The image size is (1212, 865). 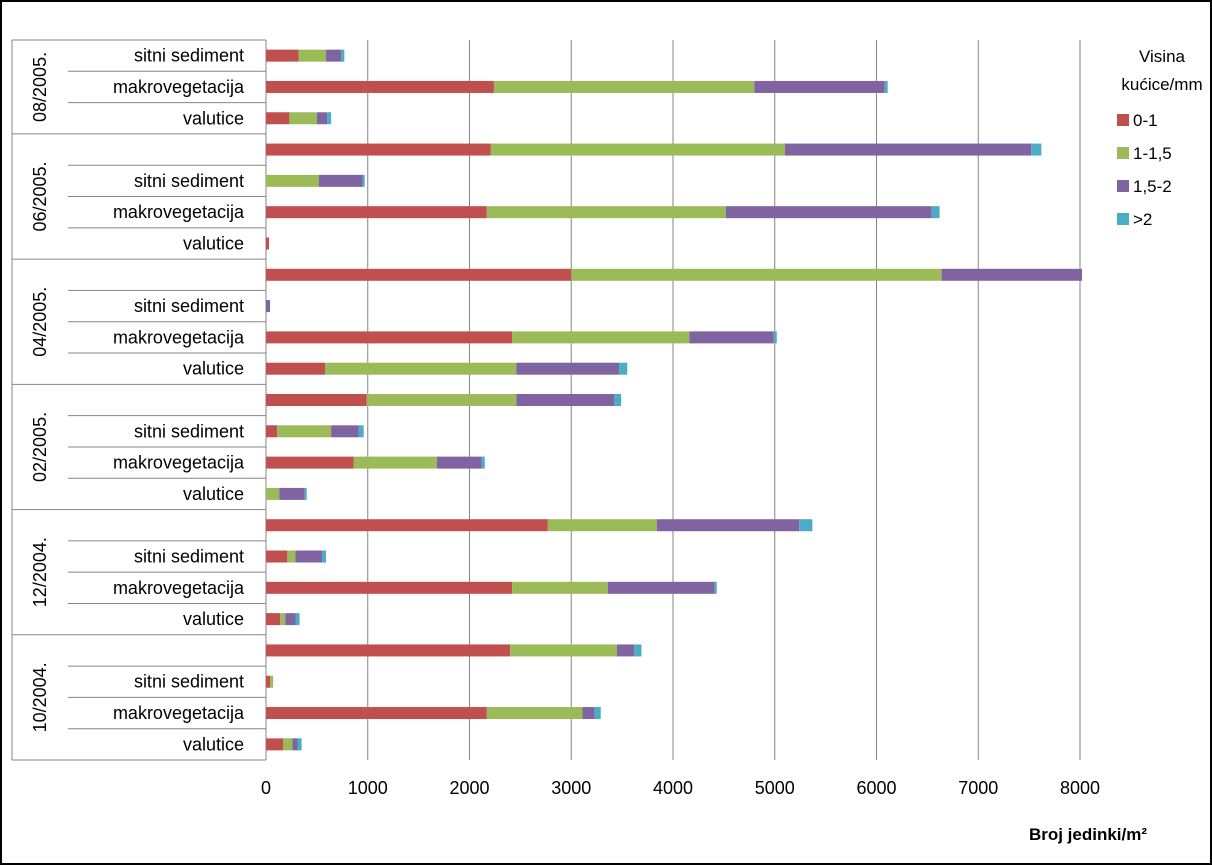 I want to click on legend: Visina kućice/mm 0-1 1-1,5 1,5-2 >2, so click(x=1160, y=138).